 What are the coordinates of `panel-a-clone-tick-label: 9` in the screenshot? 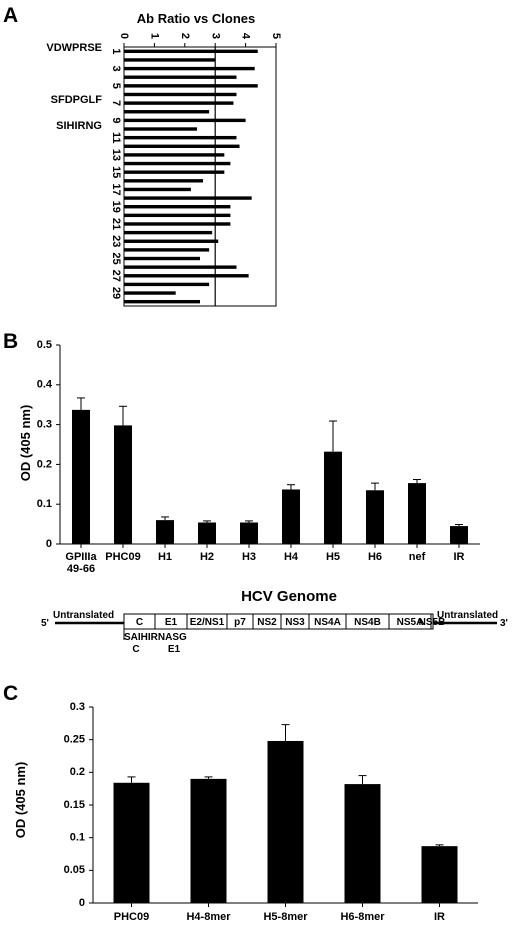 It's located at (116, 120).